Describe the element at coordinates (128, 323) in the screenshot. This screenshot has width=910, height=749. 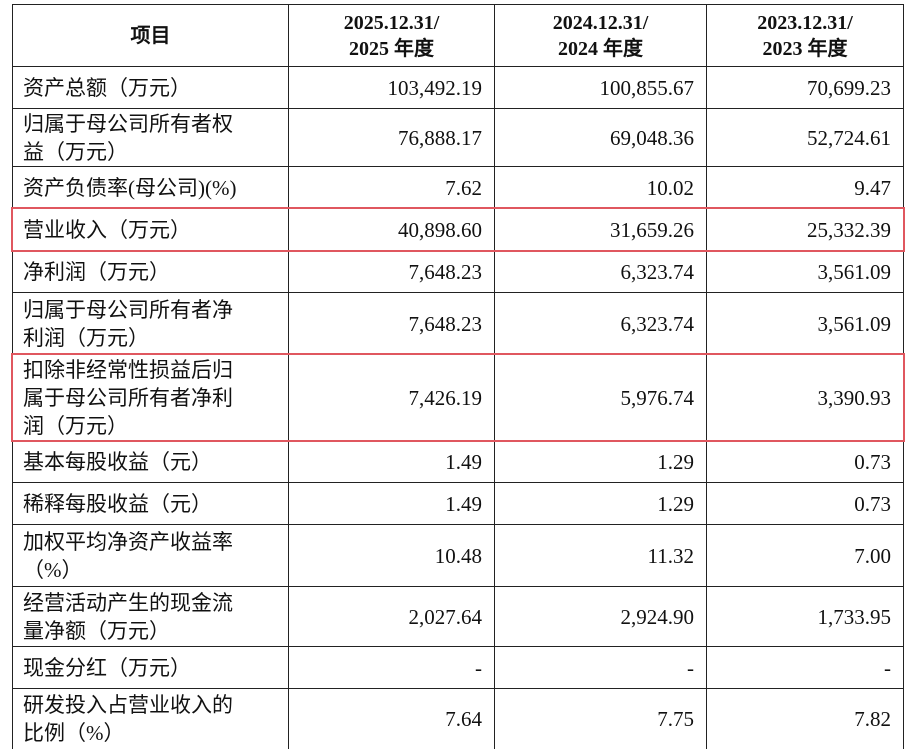
I see `label-text: 归属于母公司所有者净利润（万元）` at that location.